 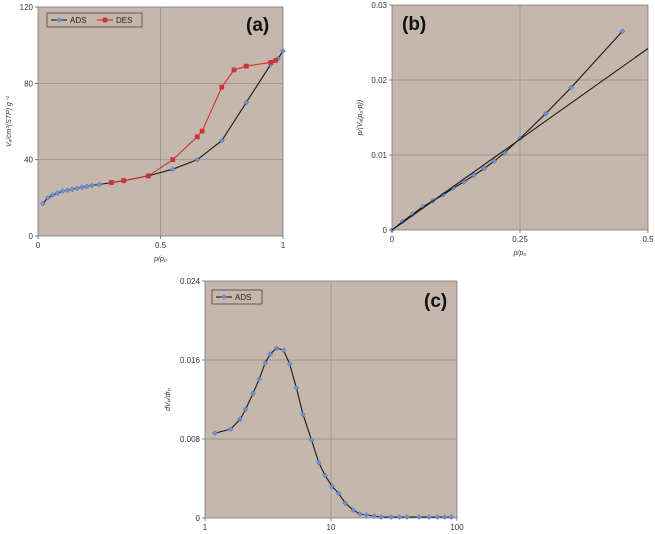 What do you see at coordinates (190, 281) in the screenshot?
I see `y-tick-label: 0.024` at bounding box center [190, 281].